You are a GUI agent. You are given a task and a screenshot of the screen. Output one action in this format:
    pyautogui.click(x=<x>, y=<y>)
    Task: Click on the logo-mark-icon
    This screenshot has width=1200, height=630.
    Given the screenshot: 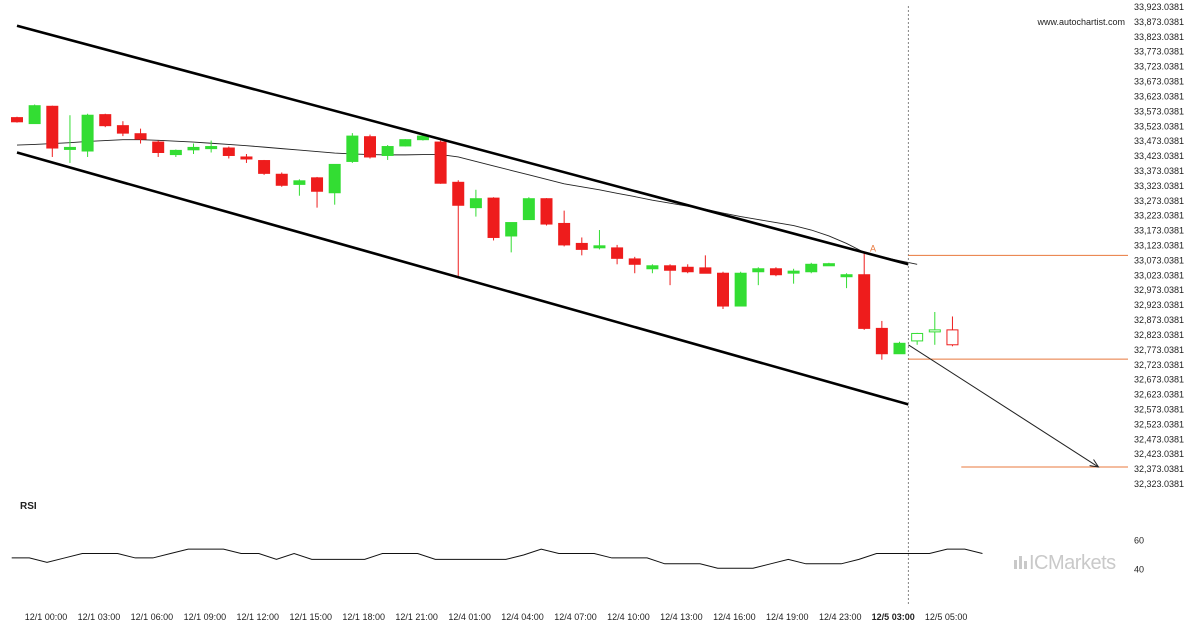 What is the action you would take?
    pyautogui.click(x=1020, y=562)
    